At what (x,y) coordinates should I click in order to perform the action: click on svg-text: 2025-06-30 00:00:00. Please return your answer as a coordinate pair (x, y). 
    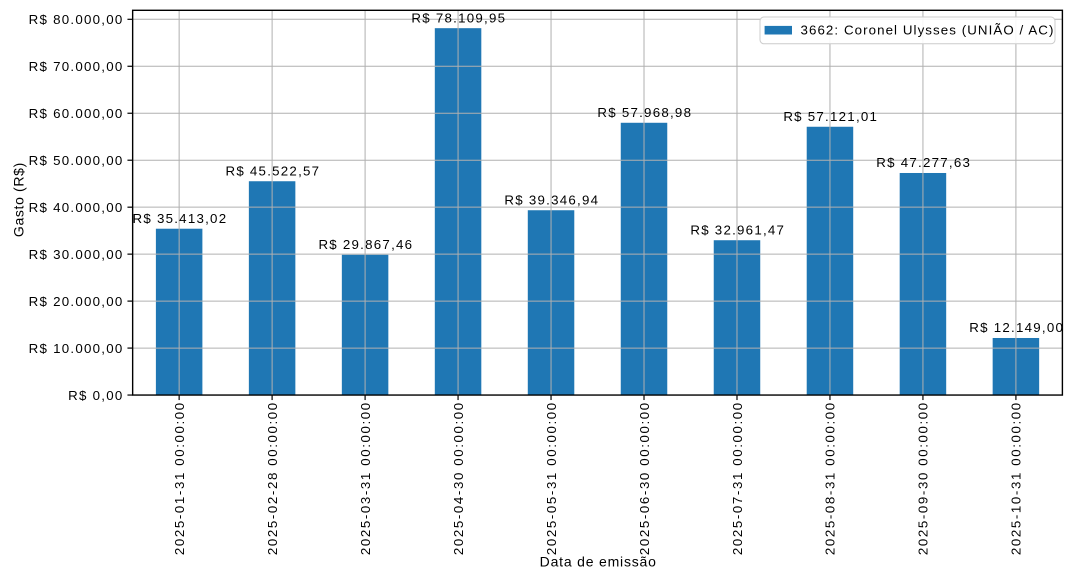
    Looking at the image, I should click on (644, 478).